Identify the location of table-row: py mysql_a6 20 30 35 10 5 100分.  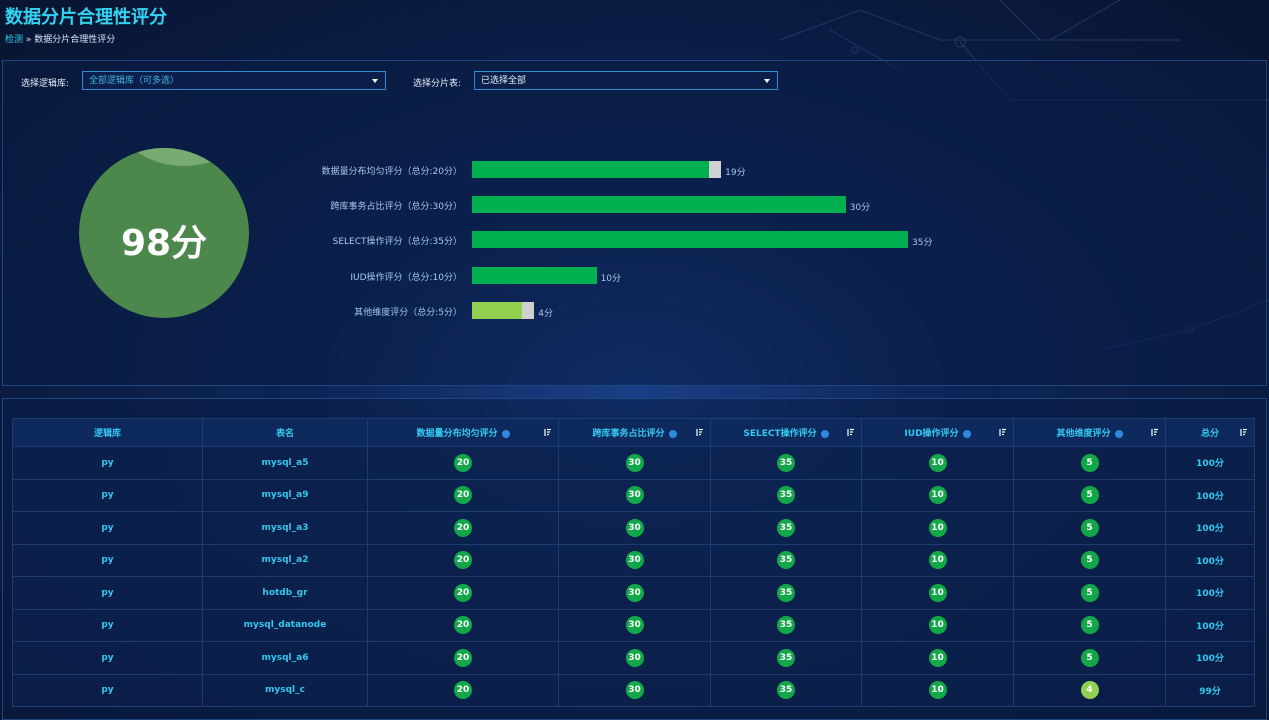
(633, 658).